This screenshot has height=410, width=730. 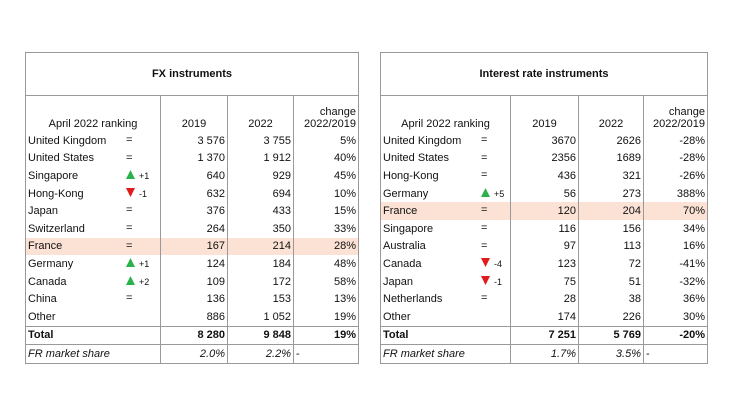 What do you see at coordinates (260, 193) in the screenshot?
I see `value-cell: 694` at bounding box center [260, 193].